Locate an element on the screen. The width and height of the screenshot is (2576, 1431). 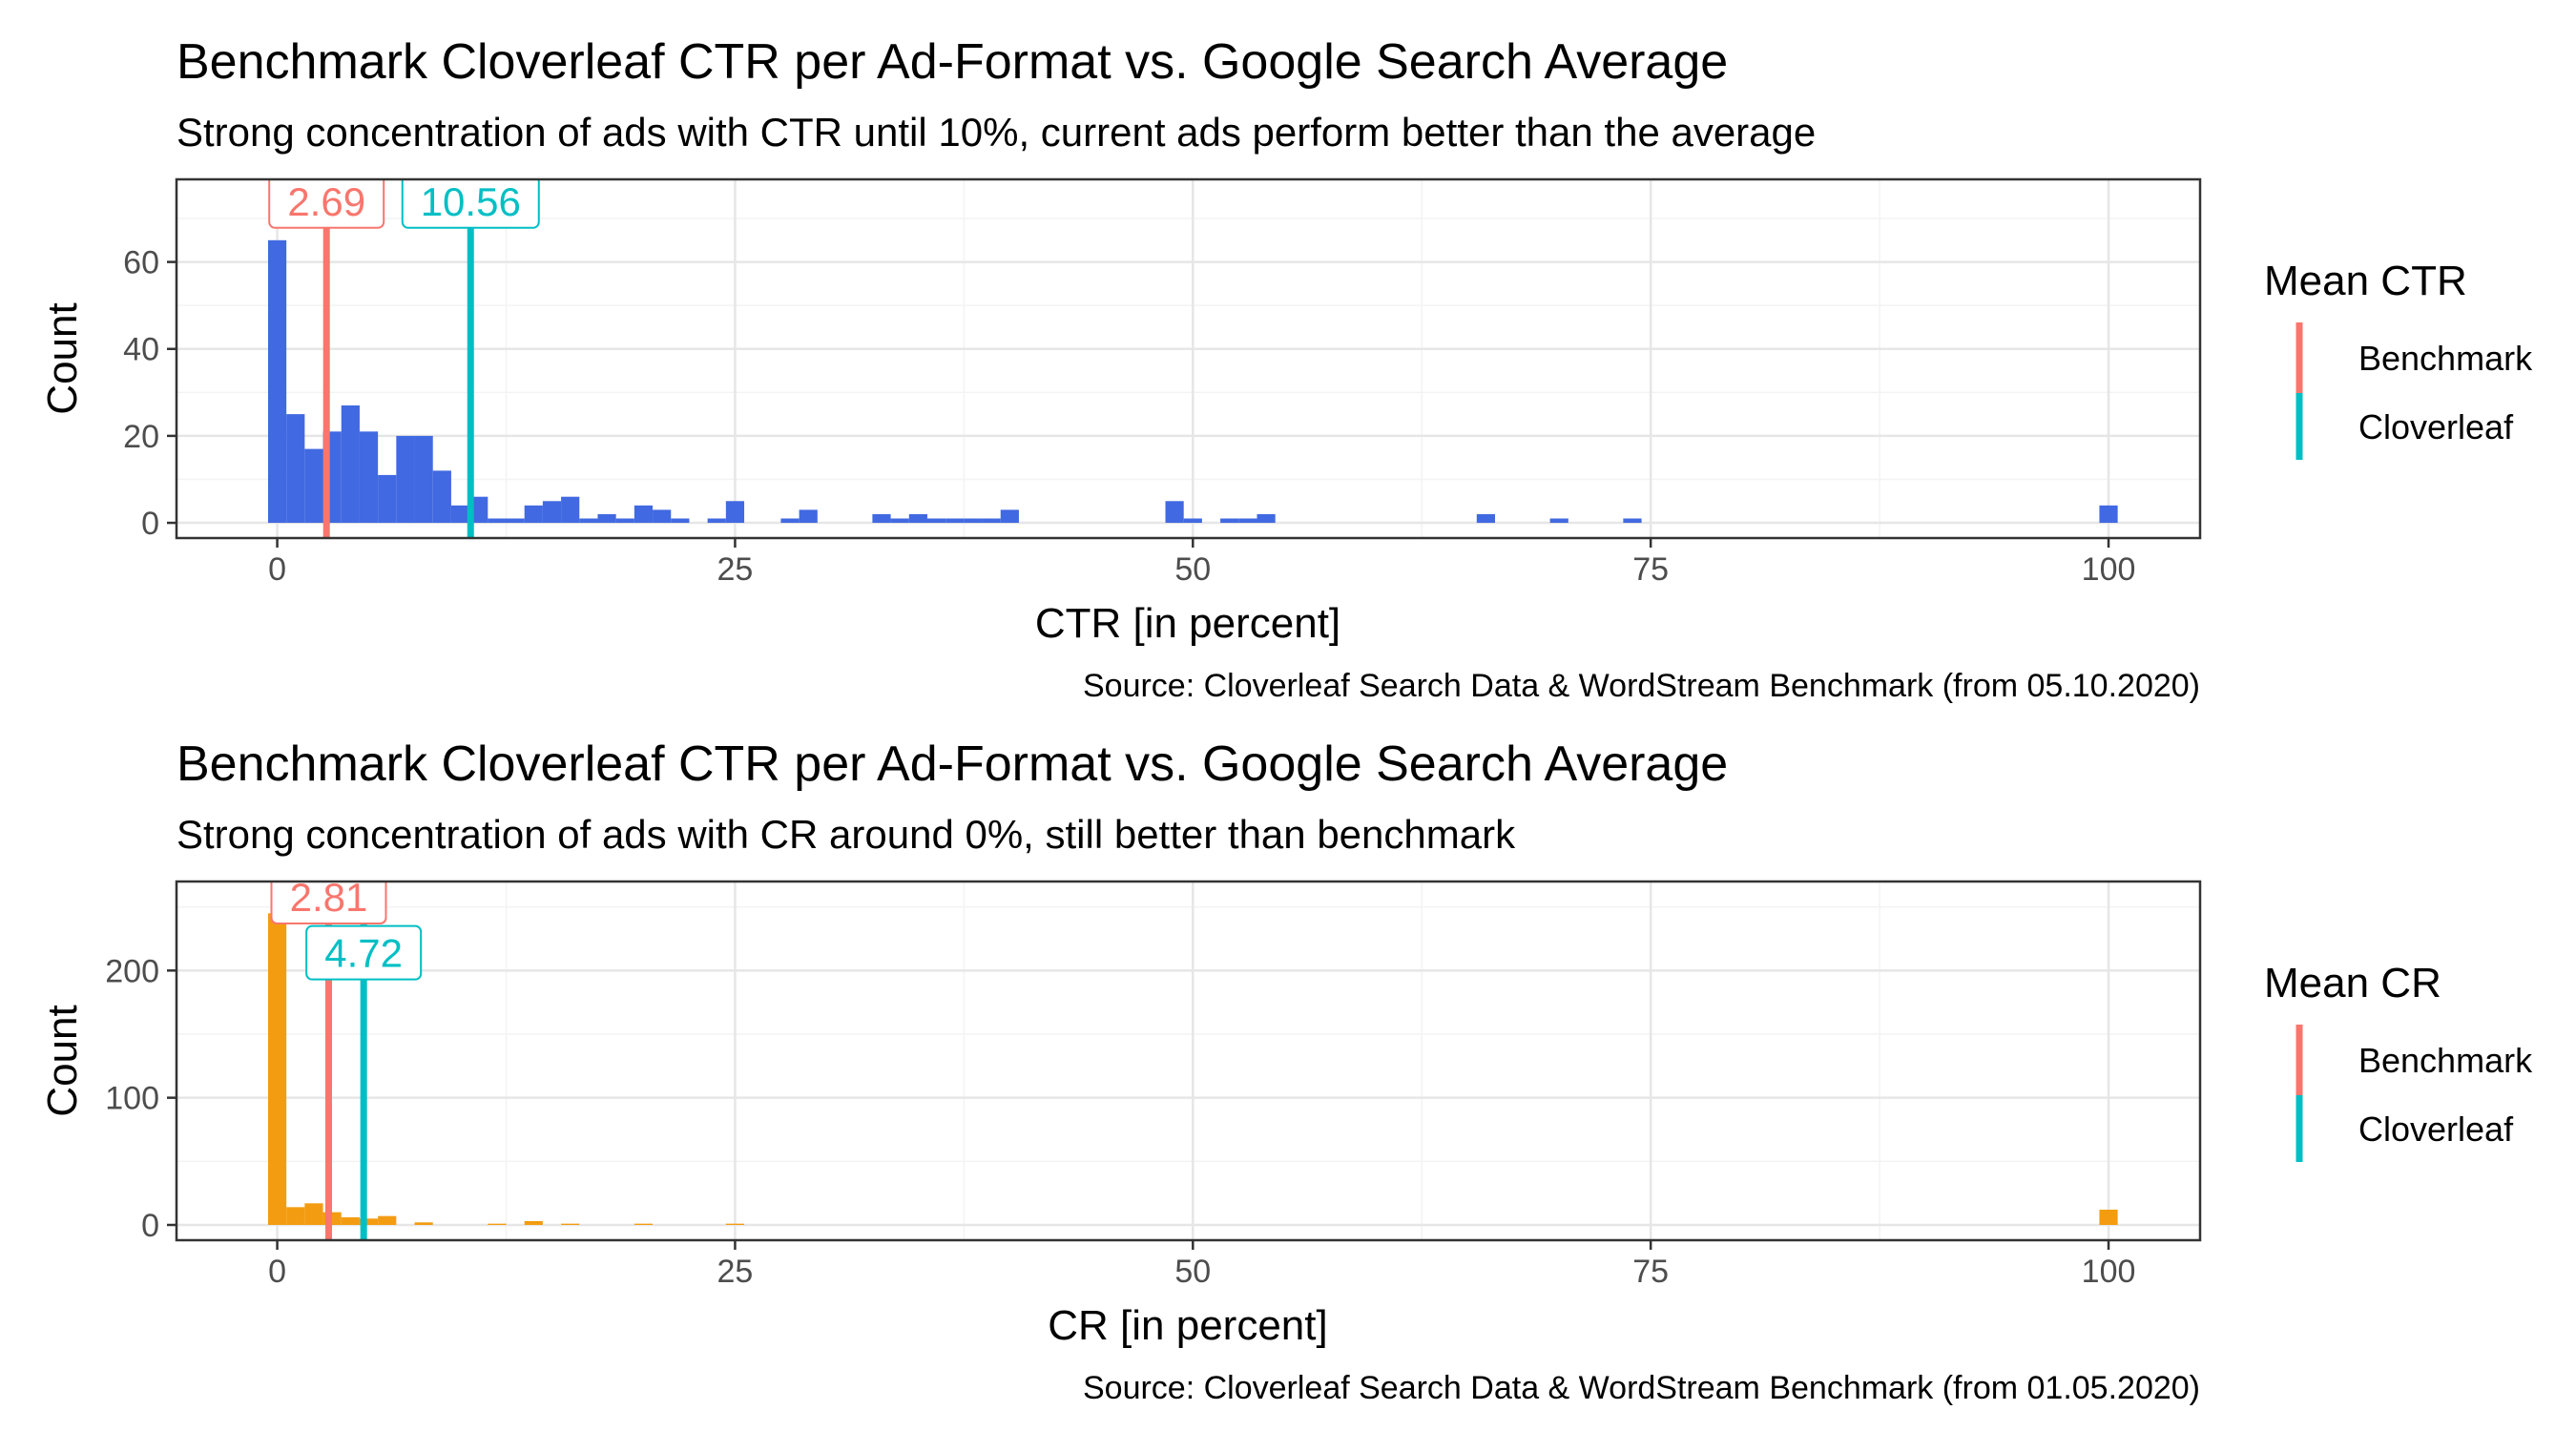
histogram-bars is located at coordinates (1192, 381).